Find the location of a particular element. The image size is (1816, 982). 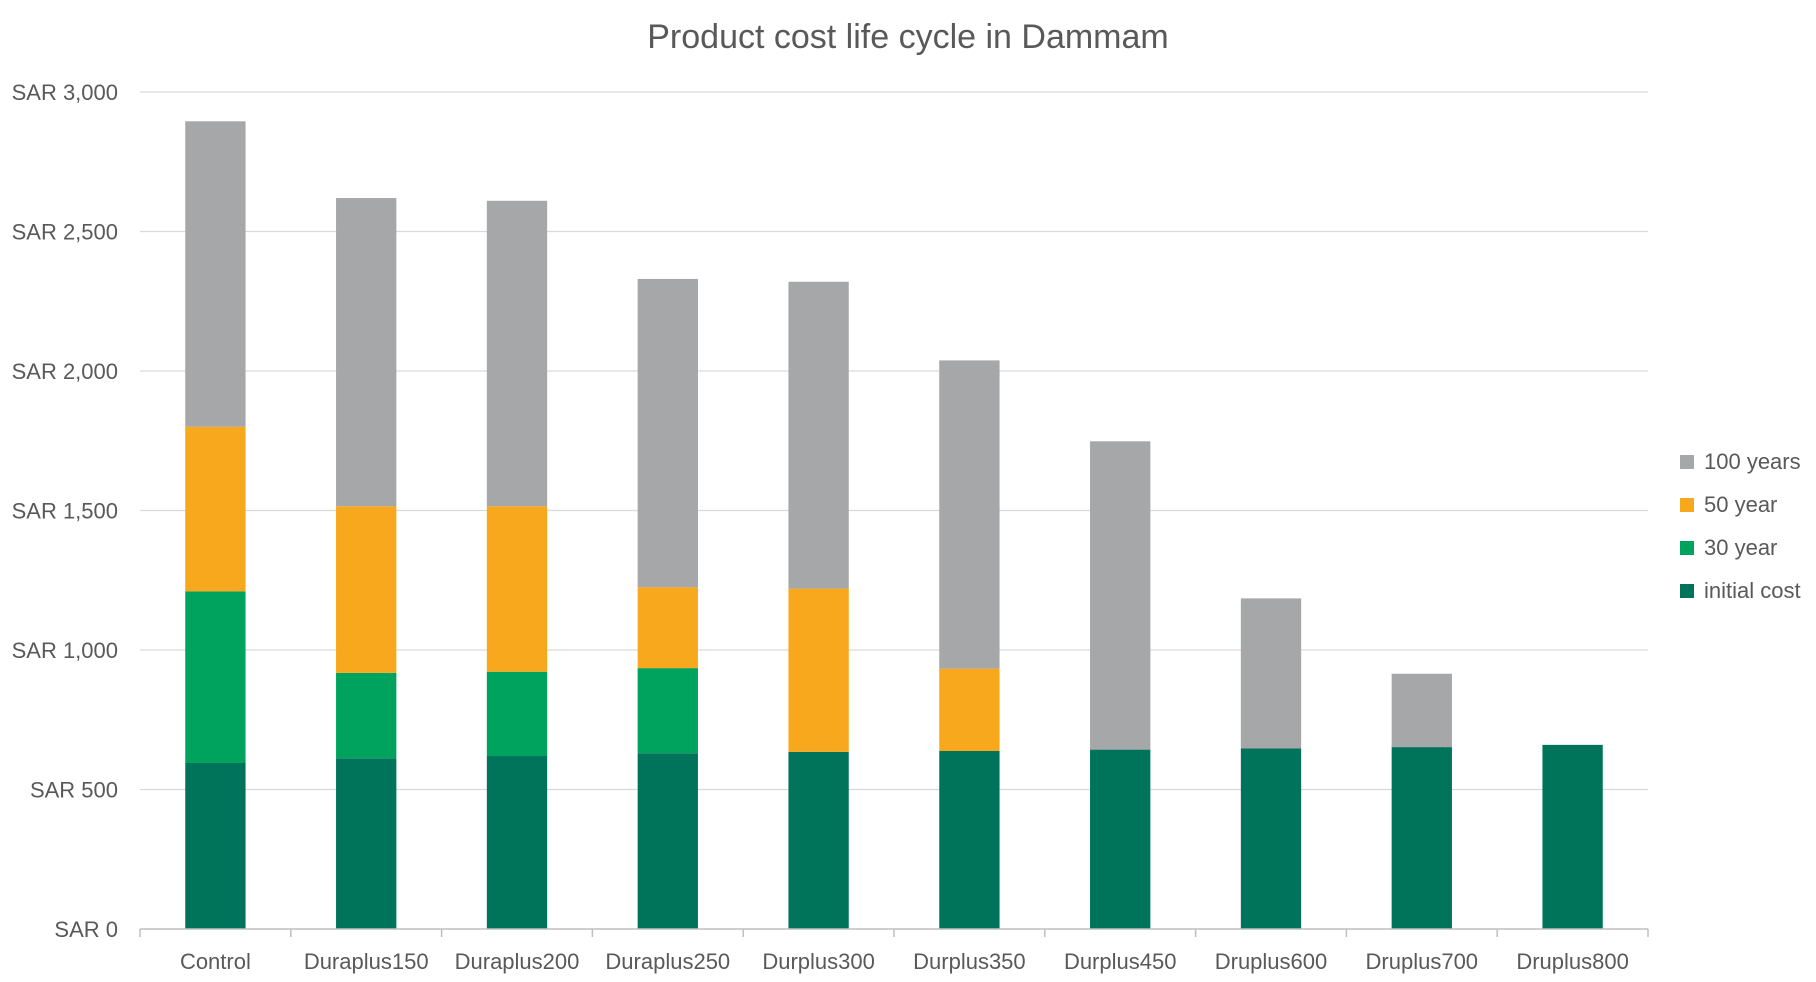

chart-title: Product cost life cycle in Dammam is located at coordinates (908, 37).